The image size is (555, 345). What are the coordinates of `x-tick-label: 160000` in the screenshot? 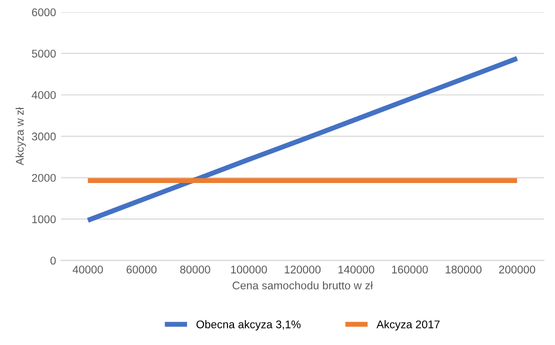 It's located at (410, 270).